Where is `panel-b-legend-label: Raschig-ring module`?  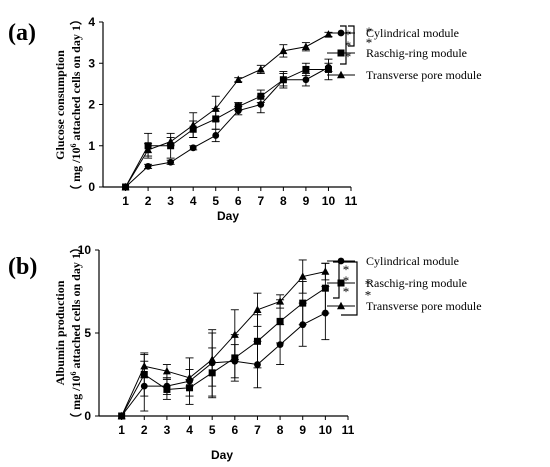
panel-b-legend-label: Raschig-ring module is located at coordinates (416, 283).